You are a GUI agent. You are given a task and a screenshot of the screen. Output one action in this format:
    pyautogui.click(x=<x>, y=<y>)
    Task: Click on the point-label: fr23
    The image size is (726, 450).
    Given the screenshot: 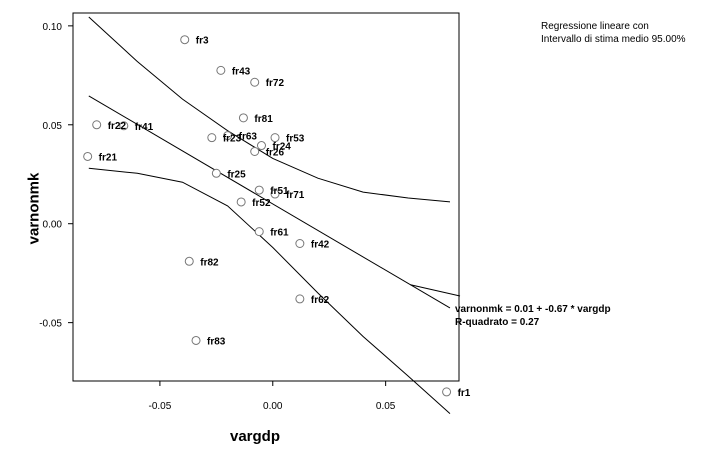 What is the action you would take?
    pyautogui.click(x=232, y=139)
    